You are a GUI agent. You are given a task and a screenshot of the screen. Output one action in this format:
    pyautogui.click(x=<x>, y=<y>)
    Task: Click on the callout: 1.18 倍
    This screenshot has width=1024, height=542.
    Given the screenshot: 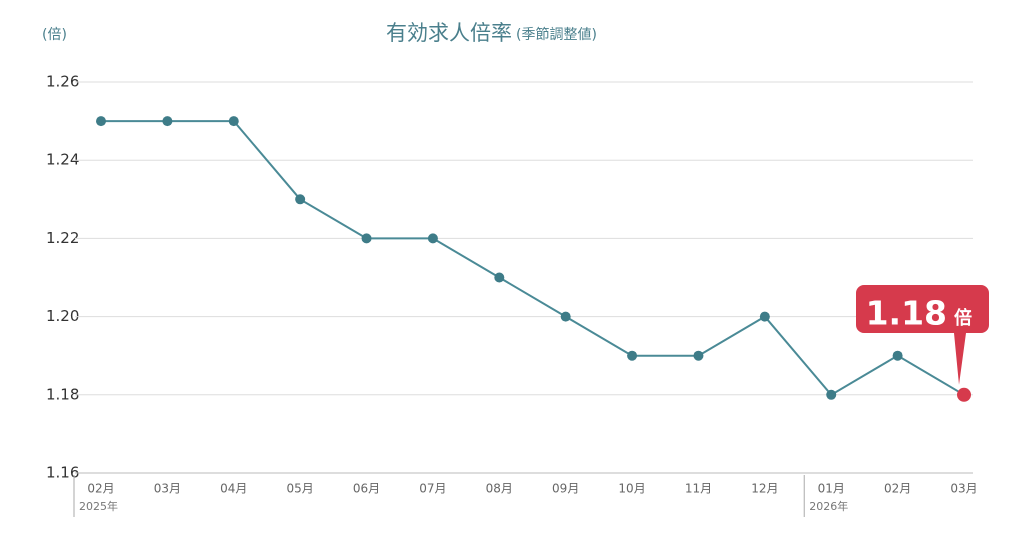 What is the action you would take?
    pyautogui.click(x=922, y=335)
    